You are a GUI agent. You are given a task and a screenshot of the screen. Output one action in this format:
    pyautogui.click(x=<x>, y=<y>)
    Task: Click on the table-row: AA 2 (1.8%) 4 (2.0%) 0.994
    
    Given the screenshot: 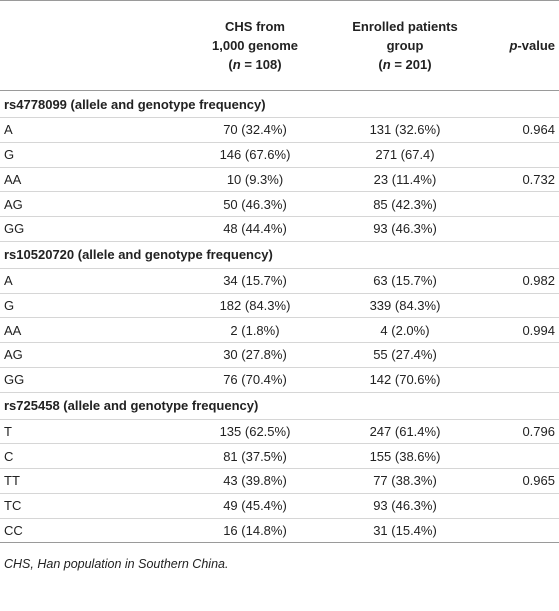 What is the action you would take?
    pyautogui.click(x=279, y=330)
    